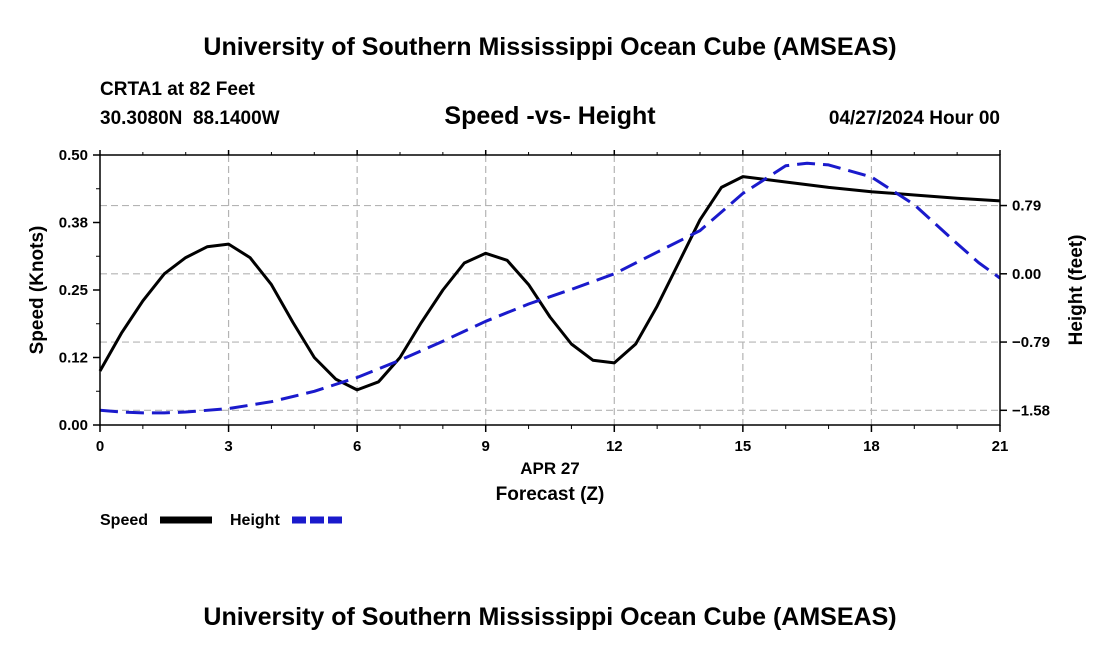 The width and height of the screenshot is (1100, 650). Describe the element at coordinates (178, 89) in the screenshot. I see `station-label: CRTA1 at 82 Feet` at that location.